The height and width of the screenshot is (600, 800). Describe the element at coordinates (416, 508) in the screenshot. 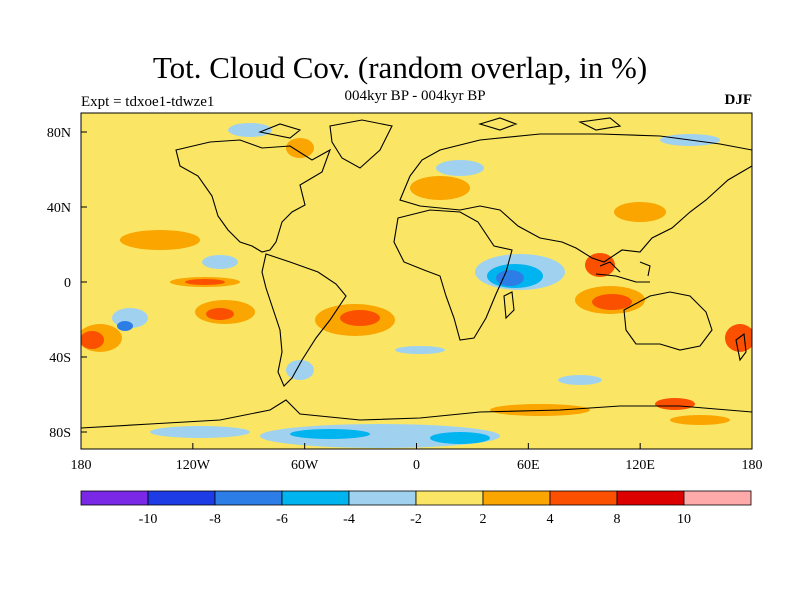

I see `colorbar: -10 -8 -6 -4 -2 2 4 8 10` at that location.